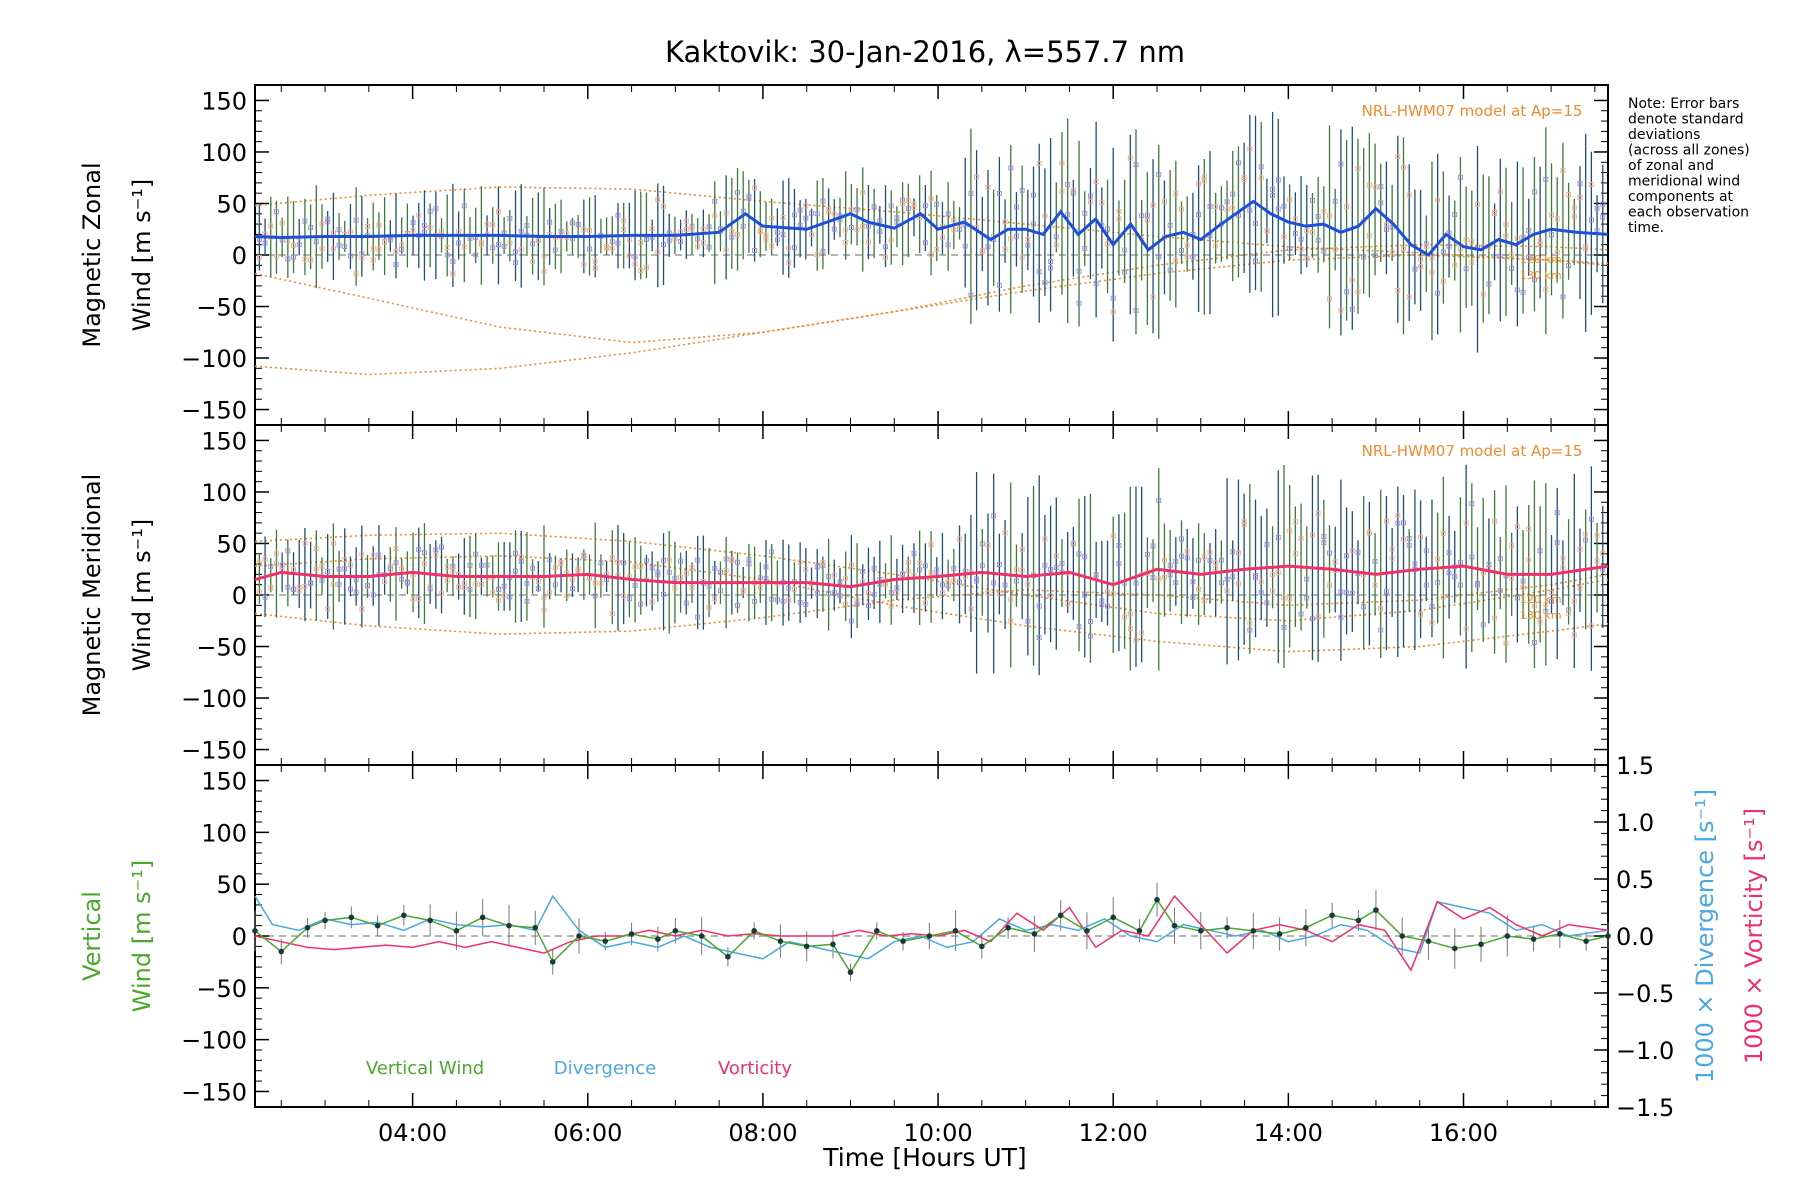  I want to click on note-line: of zonal and, so click(1671, 166).